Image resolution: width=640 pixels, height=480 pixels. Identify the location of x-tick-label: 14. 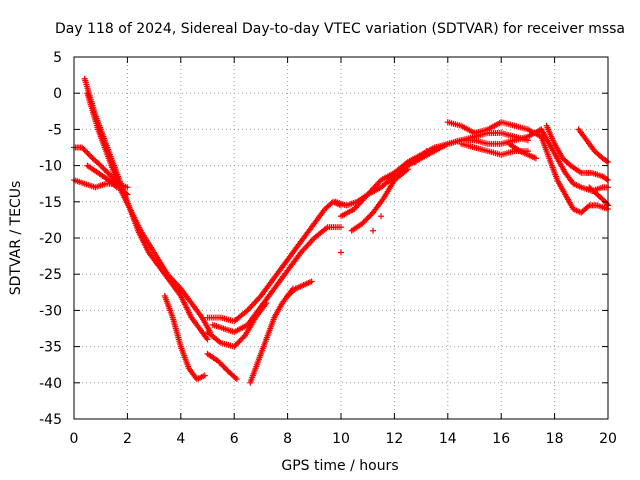
(448, 439).